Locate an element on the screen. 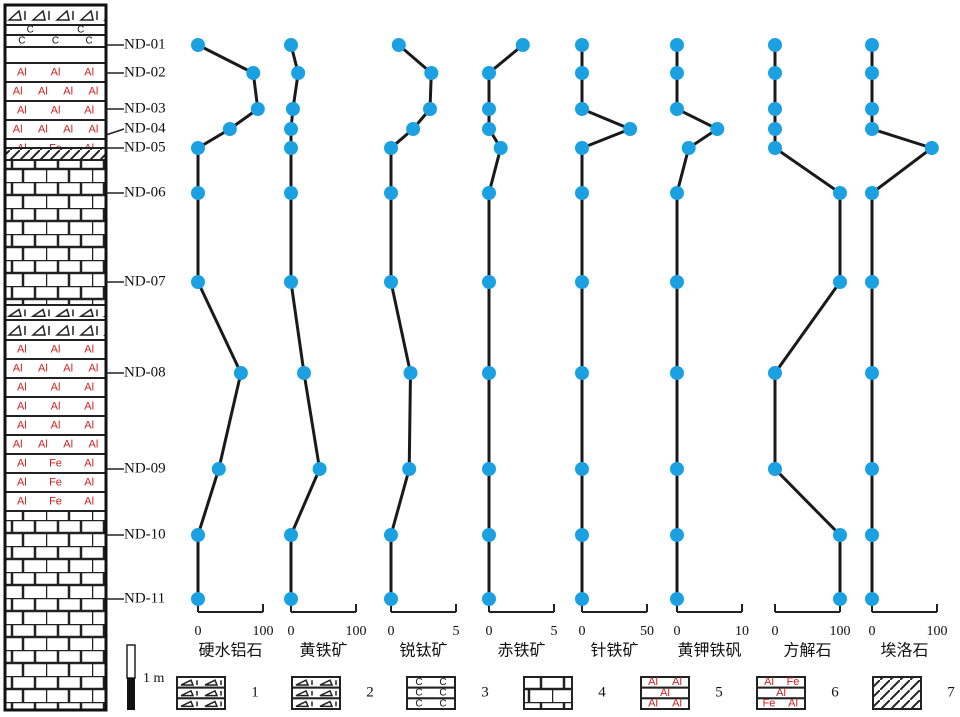 The height and width of the screenshot is (717, 960). panel-title: 埃洛石 is located at coordinates (904, 651).